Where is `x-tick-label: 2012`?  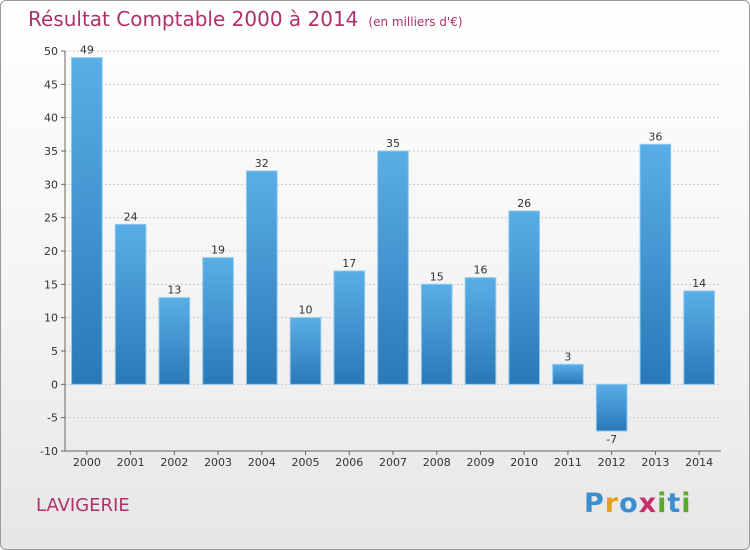
x-tick-label: 2012 is located at coordinates (612, 462).